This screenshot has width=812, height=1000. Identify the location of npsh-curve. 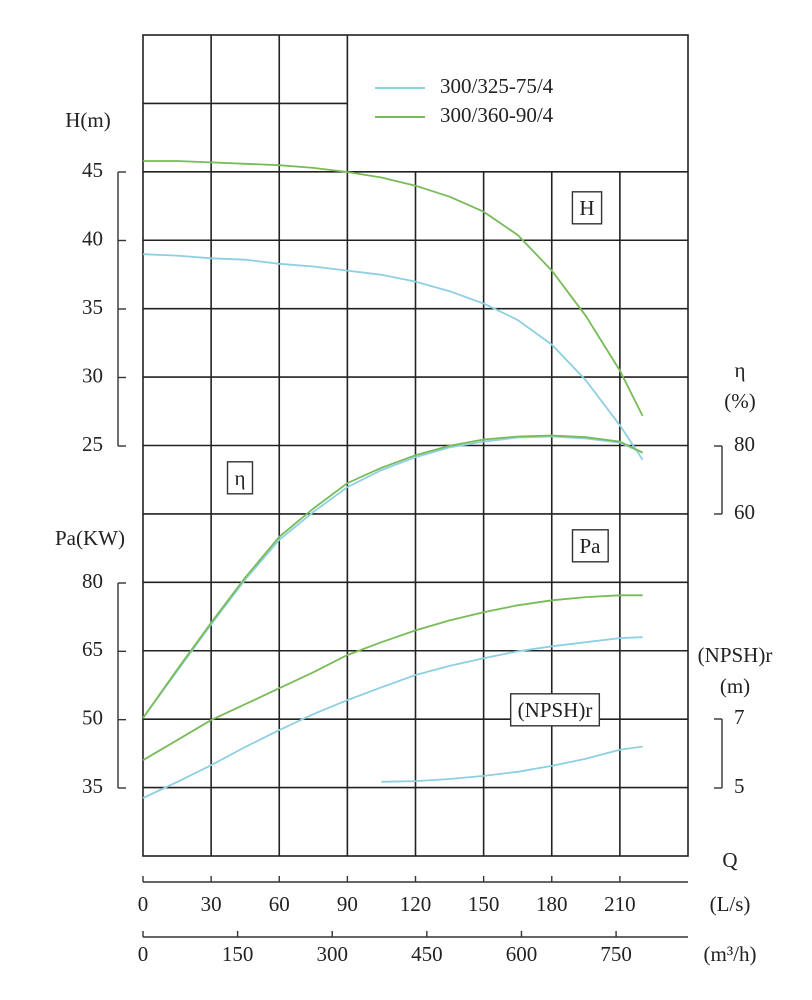
(512, 764).